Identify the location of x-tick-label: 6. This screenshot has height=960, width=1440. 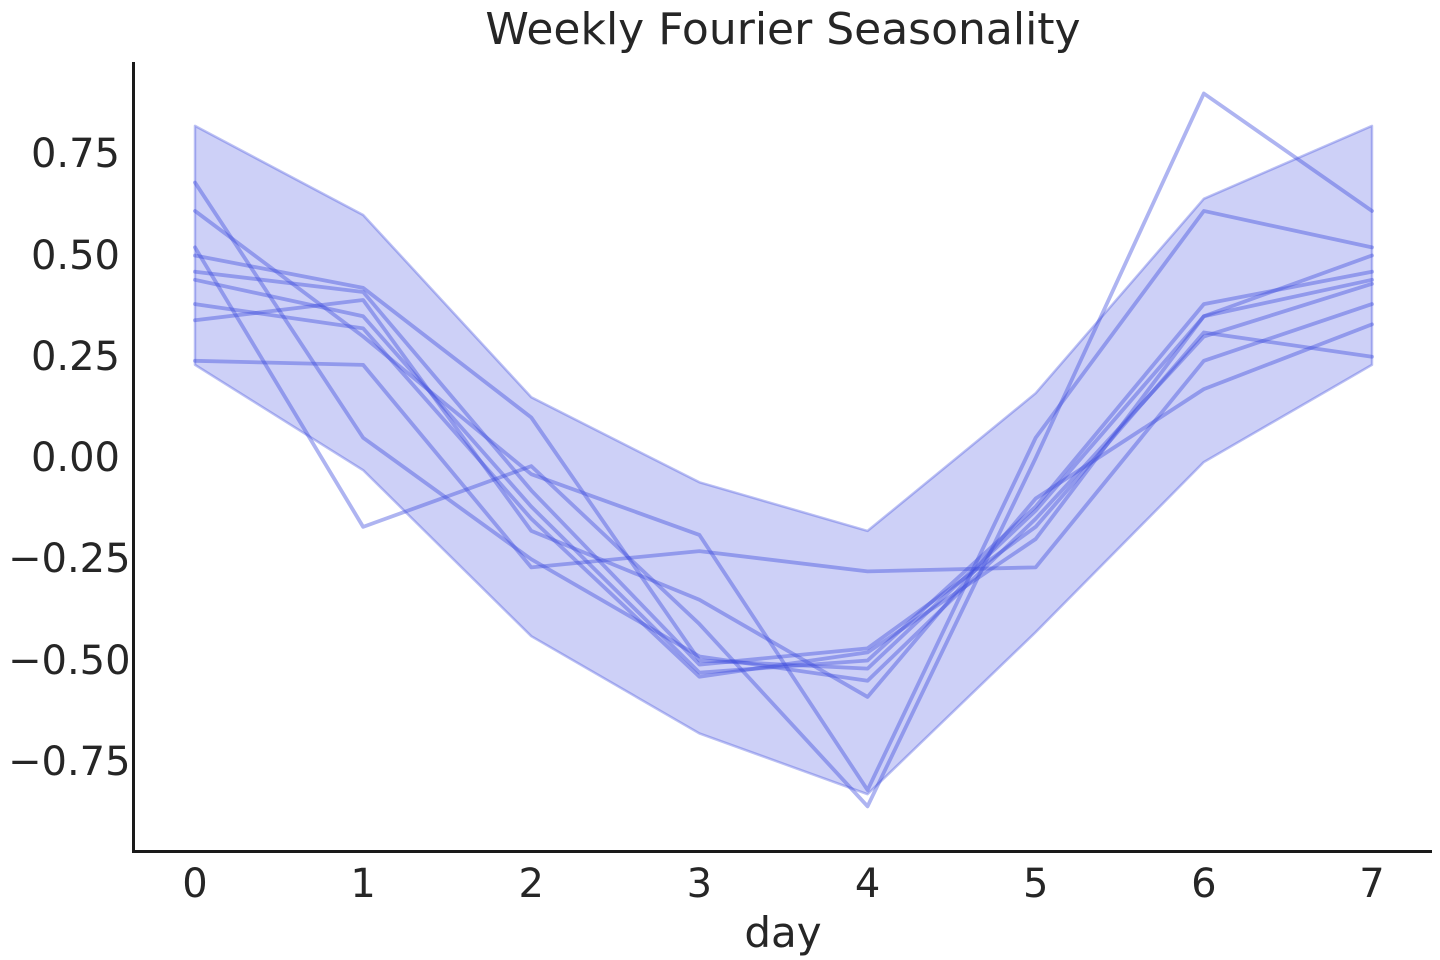
(1204, 884).